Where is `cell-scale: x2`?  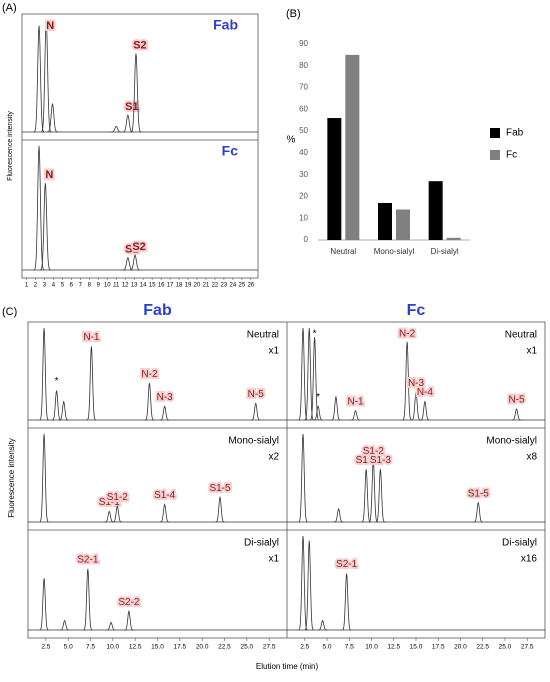
cell-scale: x2 is located at coordinates (273, 457).